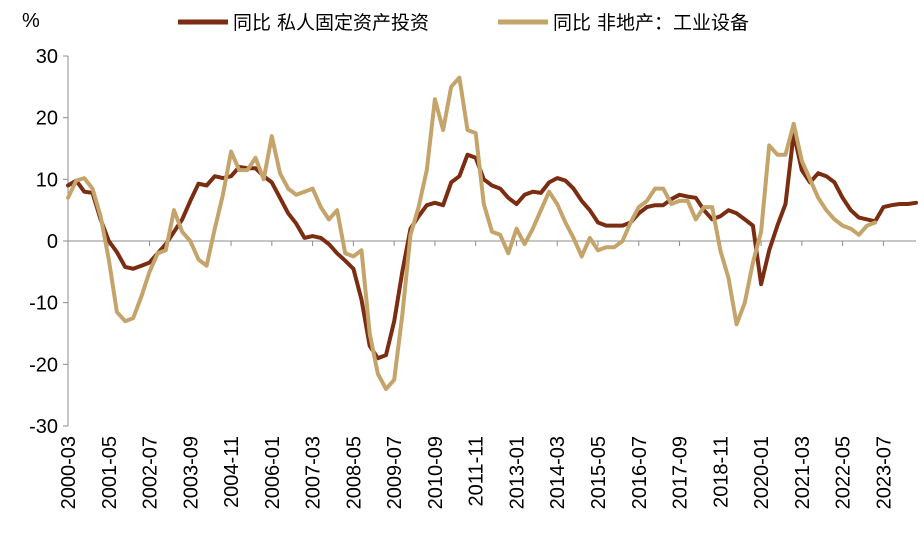  Describe the element at coordinates (232, 472) in the screenshot. I see `x-tick-label: 2004-11` at that location.